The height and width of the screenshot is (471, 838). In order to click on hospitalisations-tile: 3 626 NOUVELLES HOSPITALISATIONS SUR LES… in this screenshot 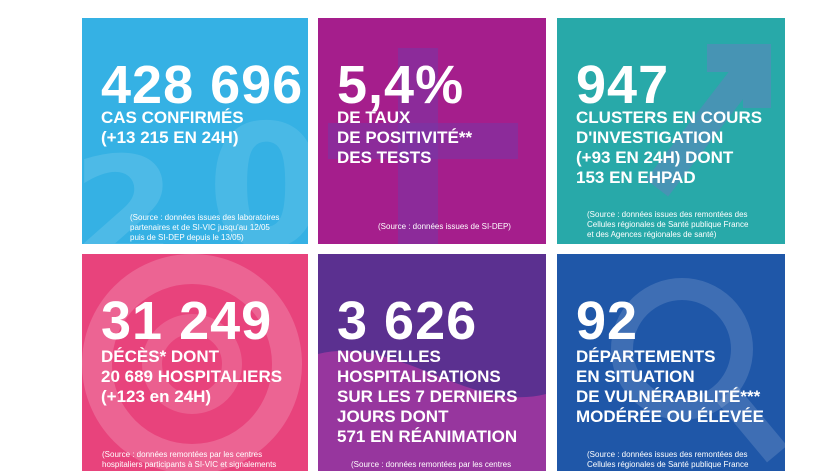, I will do `click(432, 362)`.